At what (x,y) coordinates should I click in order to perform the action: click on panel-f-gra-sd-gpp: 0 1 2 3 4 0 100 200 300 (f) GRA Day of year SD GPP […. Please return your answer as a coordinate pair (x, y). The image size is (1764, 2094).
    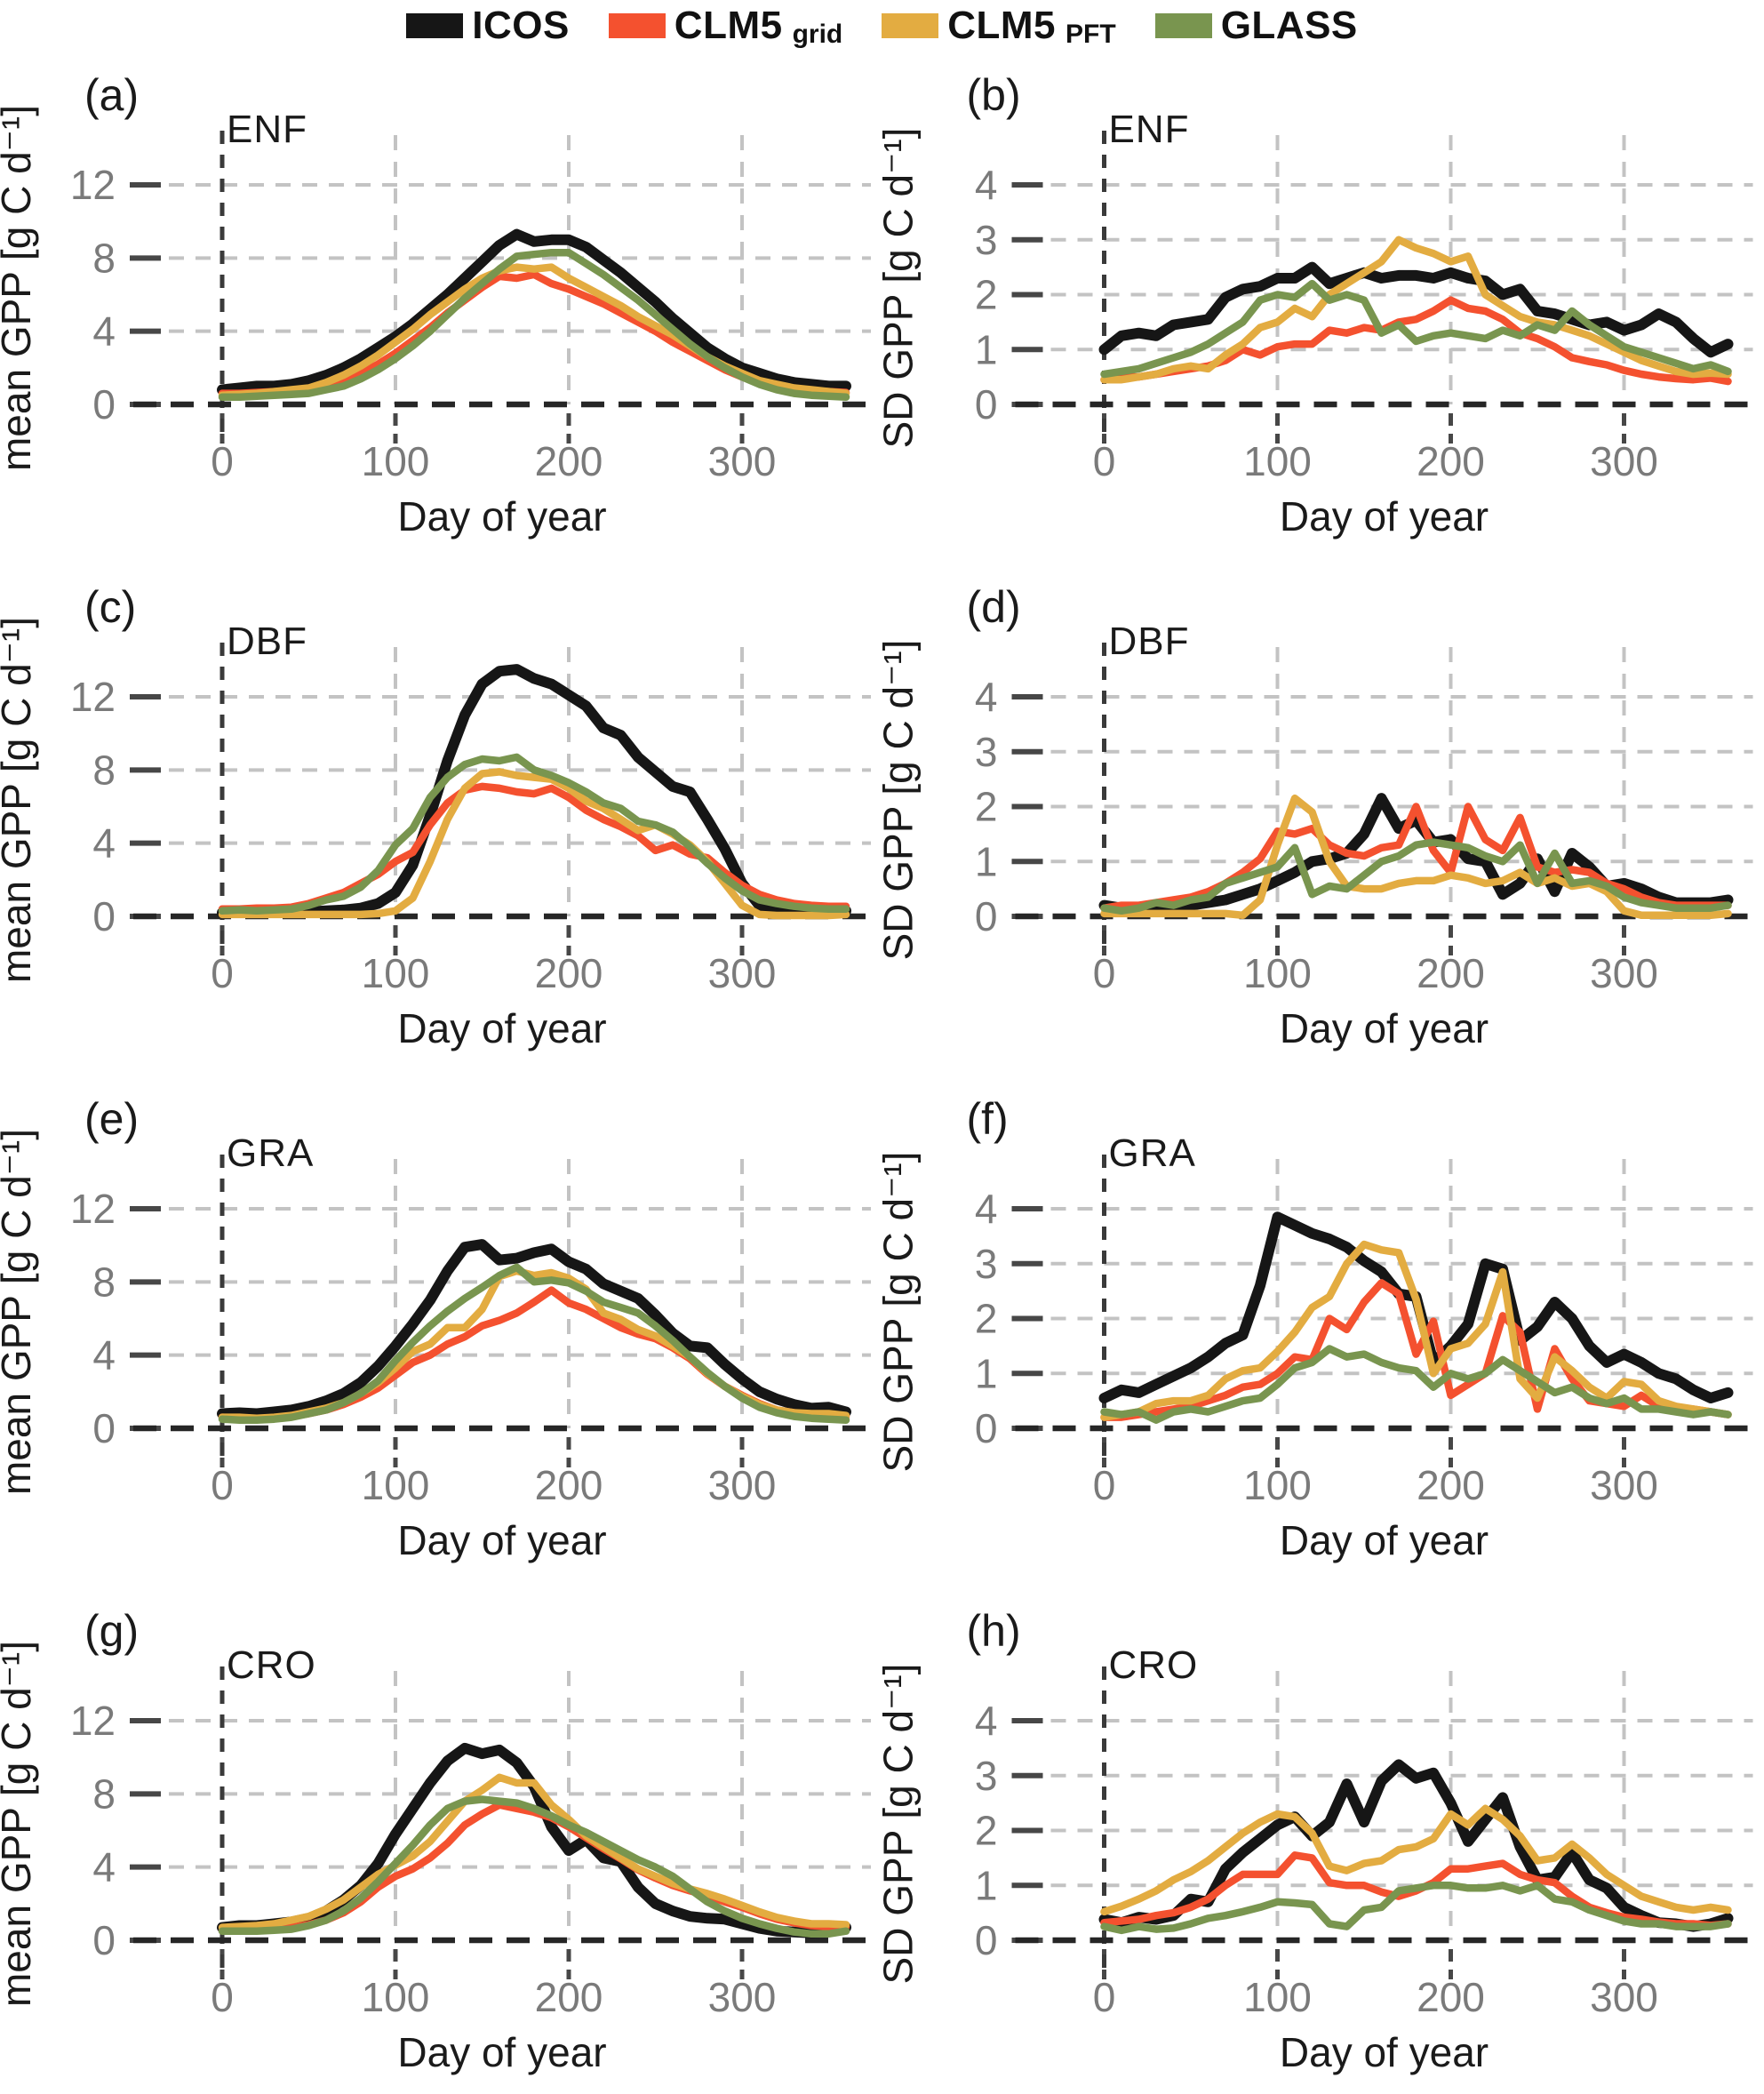
    Looking at the image, I should click on (1323, 1326).